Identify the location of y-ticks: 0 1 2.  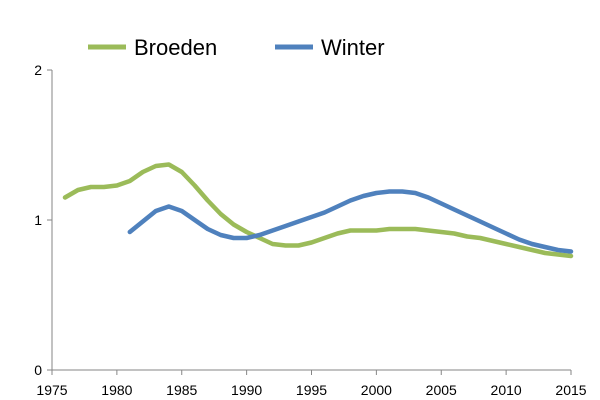
(43, 220).